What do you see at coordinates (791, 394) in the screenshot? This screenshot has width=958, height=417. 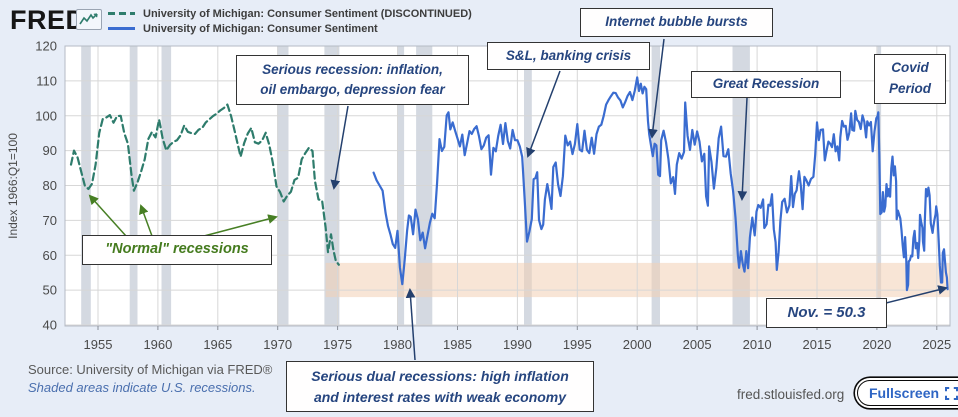 I see `fred-site-link: fred.stlouisfed.org` at bounding box center [791, 394].